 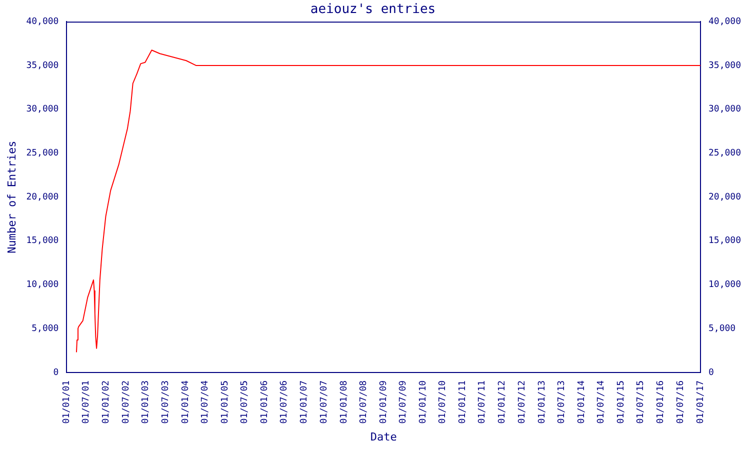 What do you see at coordinates (363, 402) in the screenshot?
I see `x-tick-label: 01/07/08` at bounding box center [363, 402].